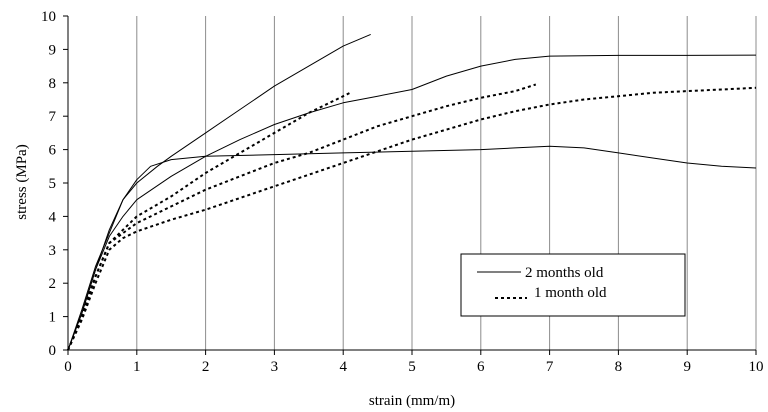  Describe the element at coordinates (53, 284) in the screenshot. I see `y-tick-label: 2` at that location.